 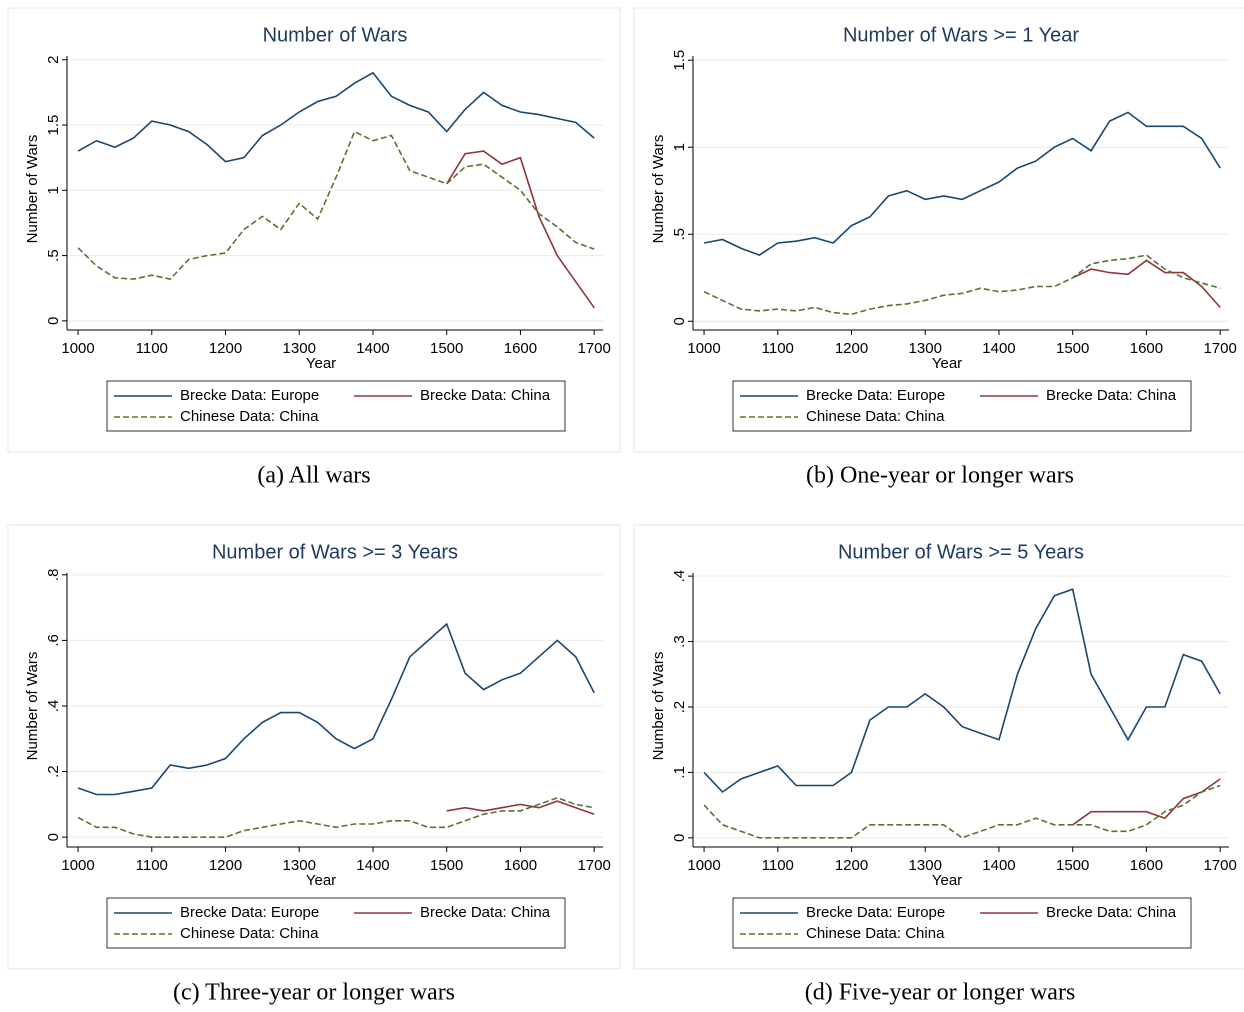 I want to click on chart-title: Number of Wars >= 1 Year, so click(x=961, y=35).